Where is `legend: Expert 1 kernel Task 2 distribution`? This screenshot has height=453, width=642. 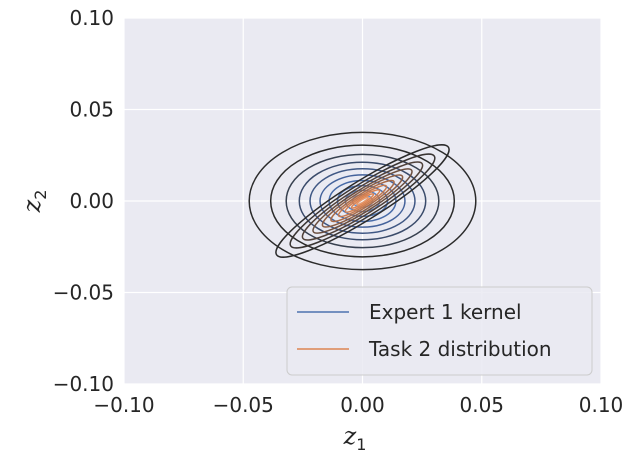
legend: Expert 1 kernel Task 2 distribution is located at coordinates (439, 331).